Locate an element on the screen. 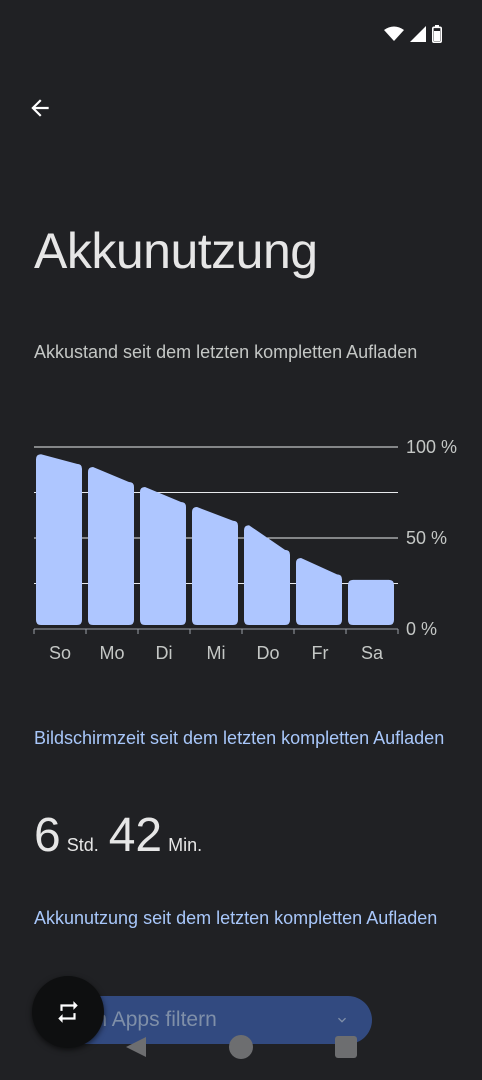 This screenshot has height=1080, width=482. chart-bar-sa is located at coordinates (371, 602).